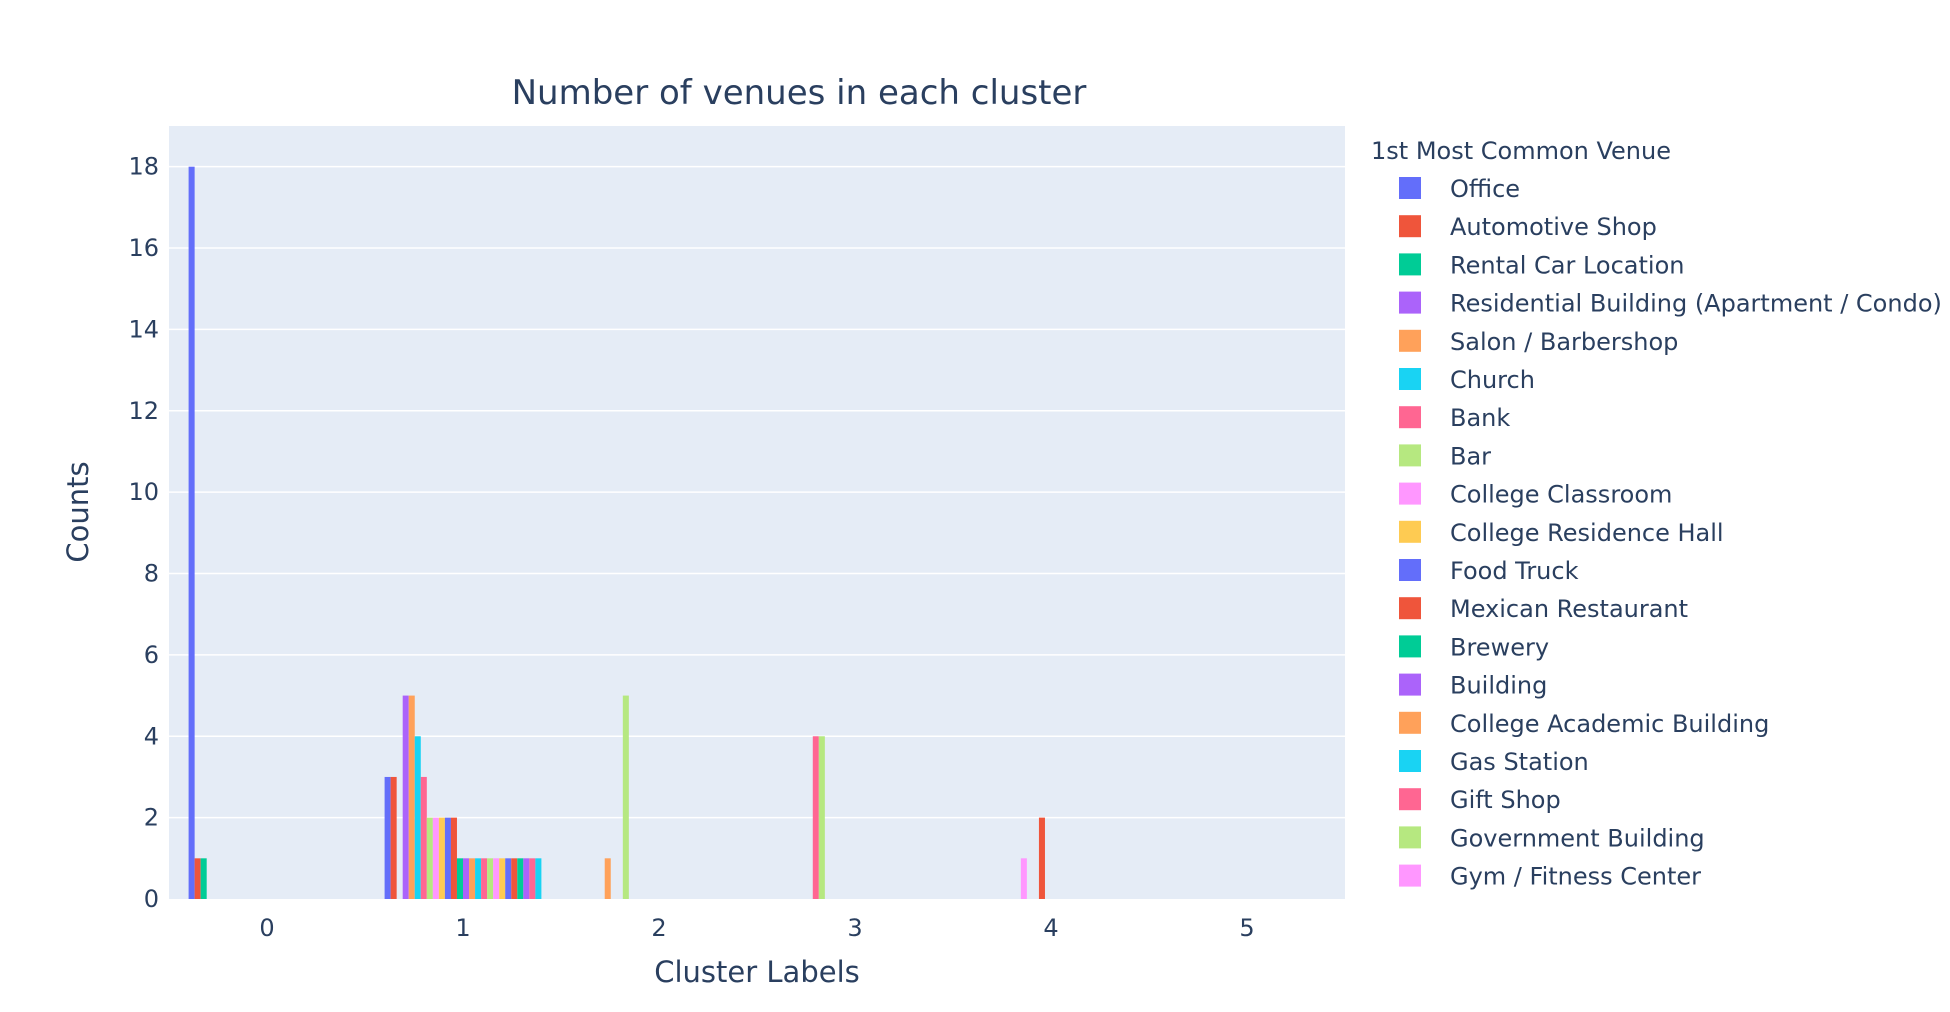 The height and width of the screenshot is (1012, 1950). I want to click on y-tick-label: 16, so click(143, 248).